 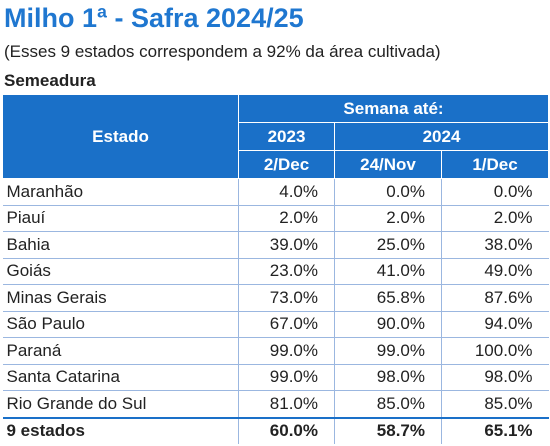 What do you see at coordinates (388, 298) in the screenshot?
I see `value-cell: 65.8%` at bounding box center [388, 298].